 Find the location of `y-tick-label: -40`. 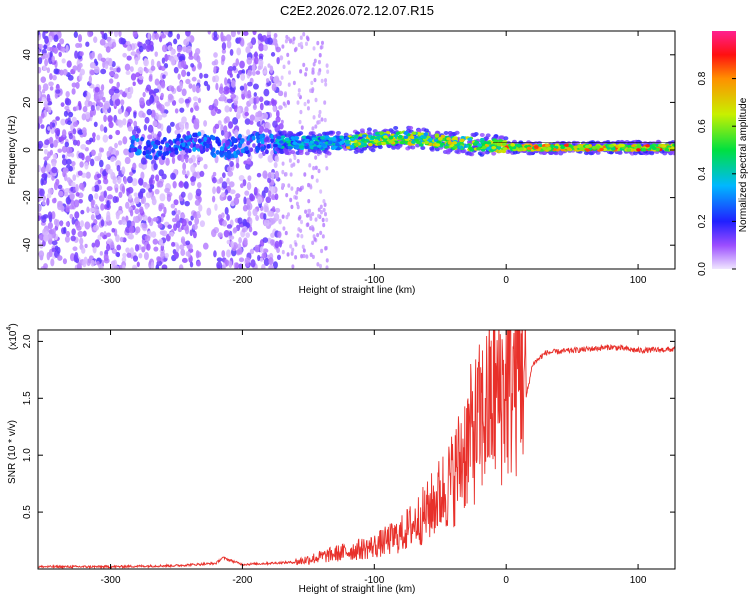

y-tick-label: -40 is located at coordinates (27, 245).